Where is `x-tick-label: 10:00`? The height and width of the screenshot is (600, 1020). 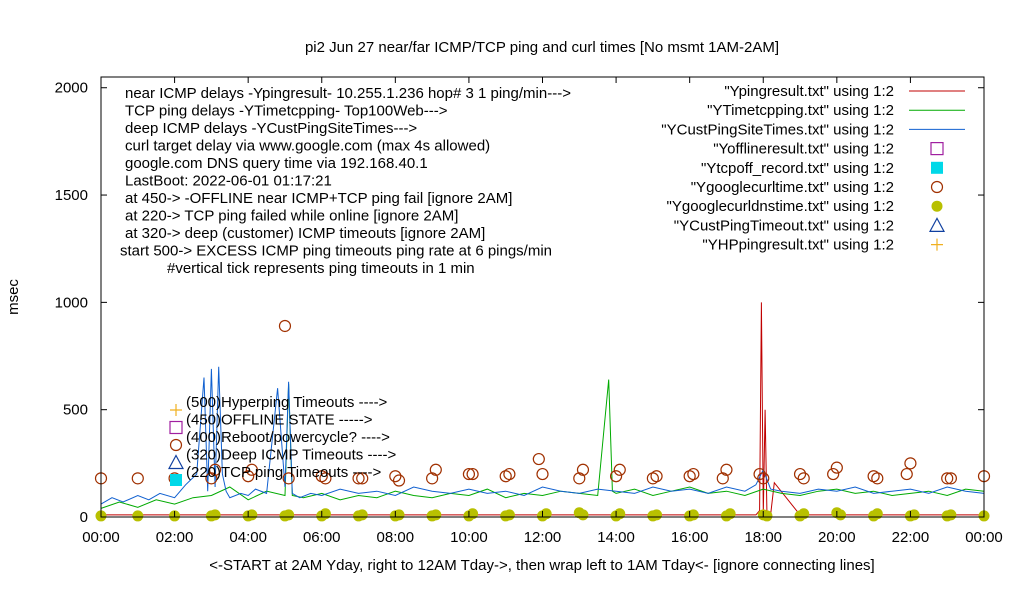
x-tick-label: 10:00 is located at coordinates (469, 537).